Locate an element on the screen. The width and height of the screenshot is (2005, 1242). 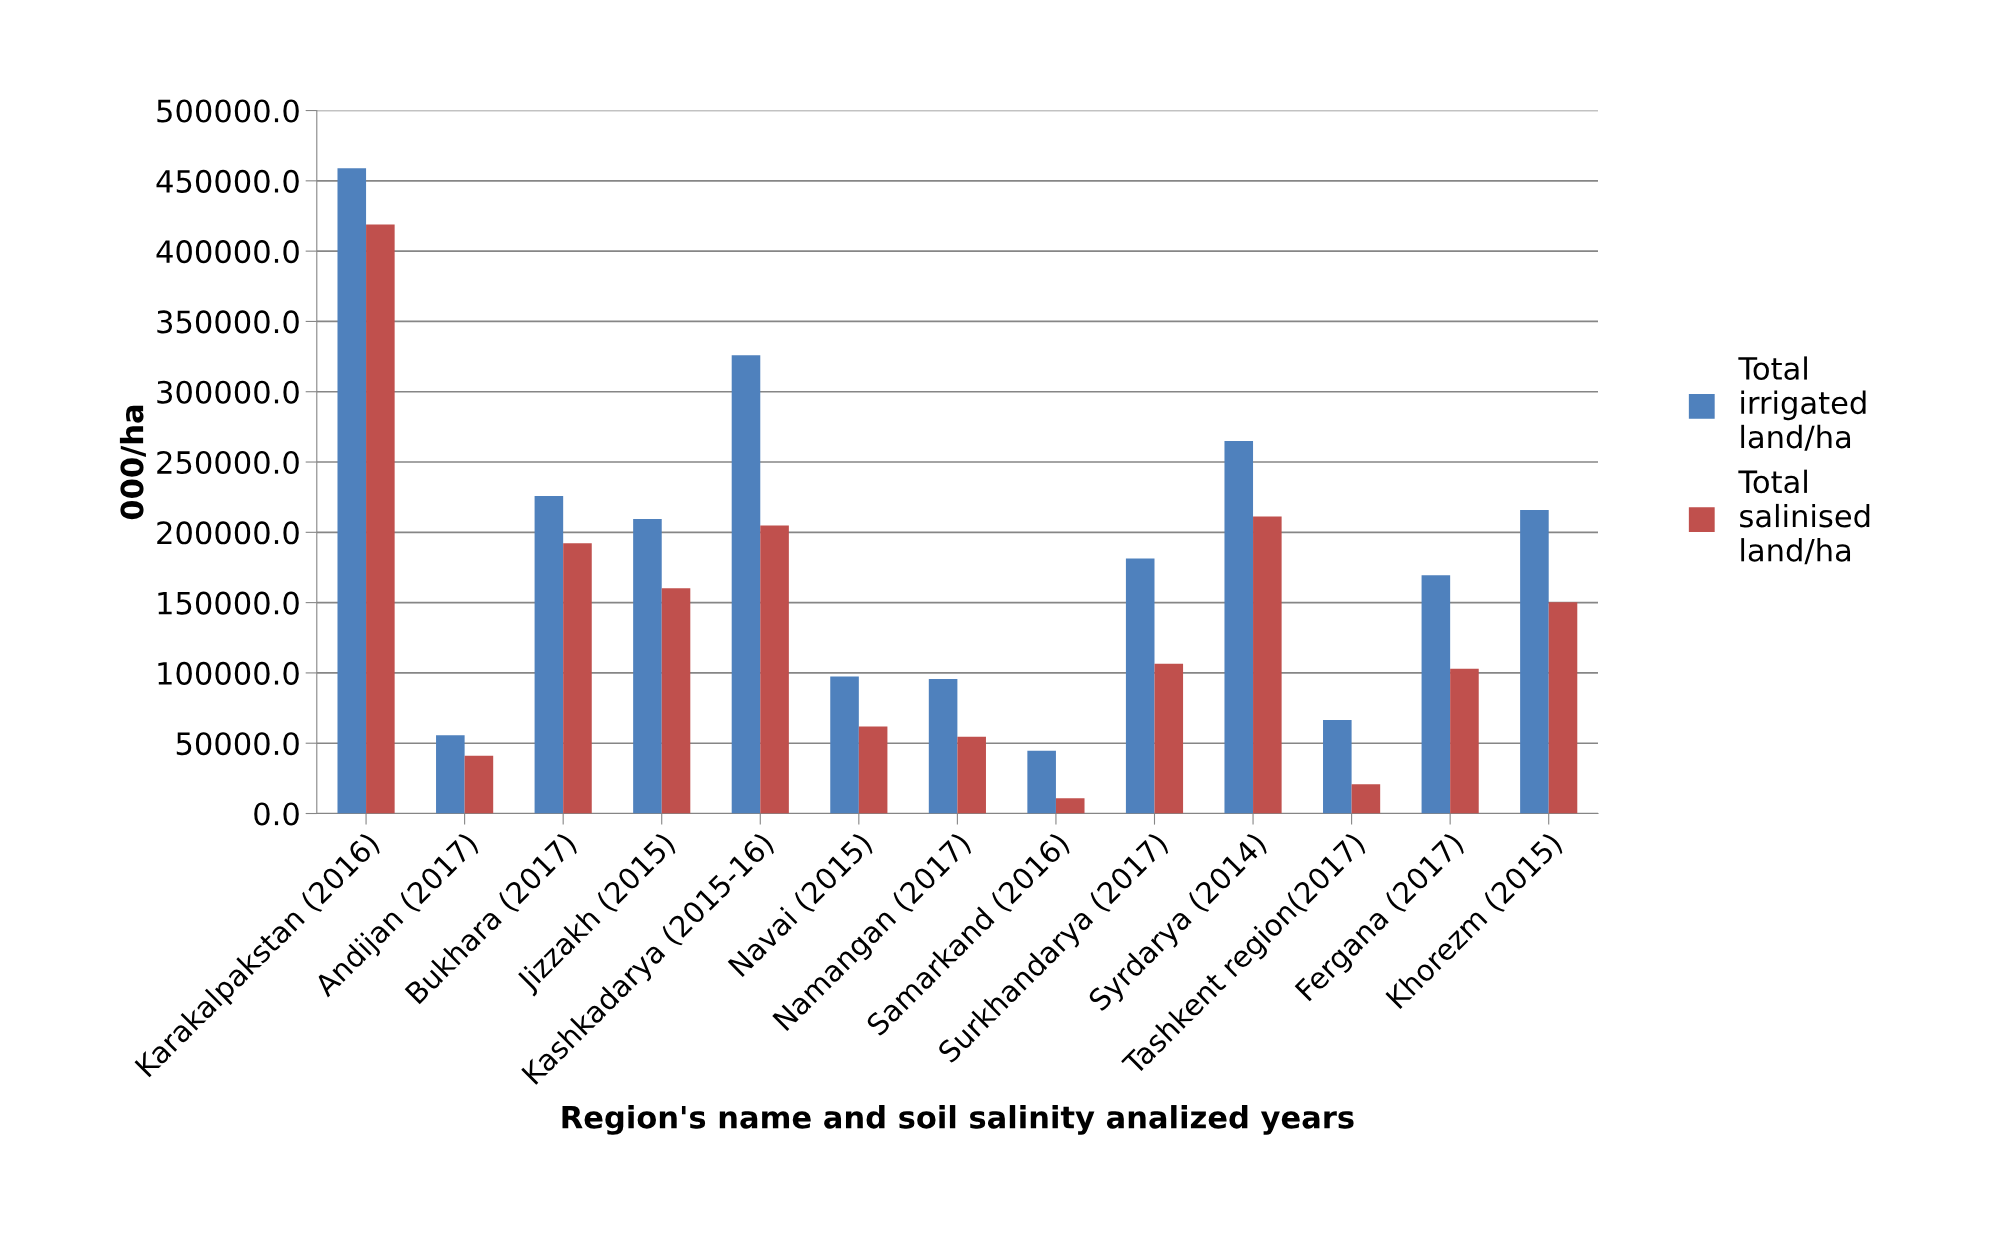
y-tick-label: 500000.0 is located at coordinates (228, 111).